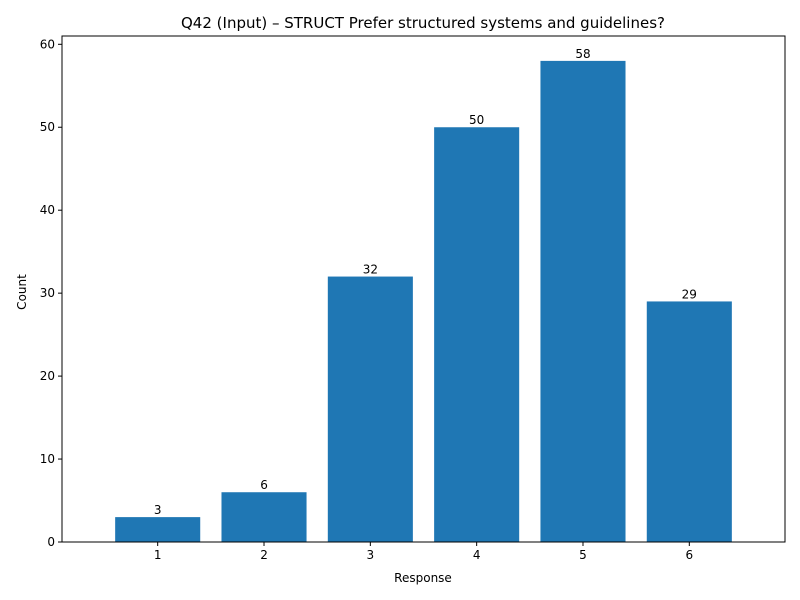 This screenshot has height=600, width=800. I want to click on y-axis-ticks: 0 10 20 30 40 50 60, so click(51, 293).